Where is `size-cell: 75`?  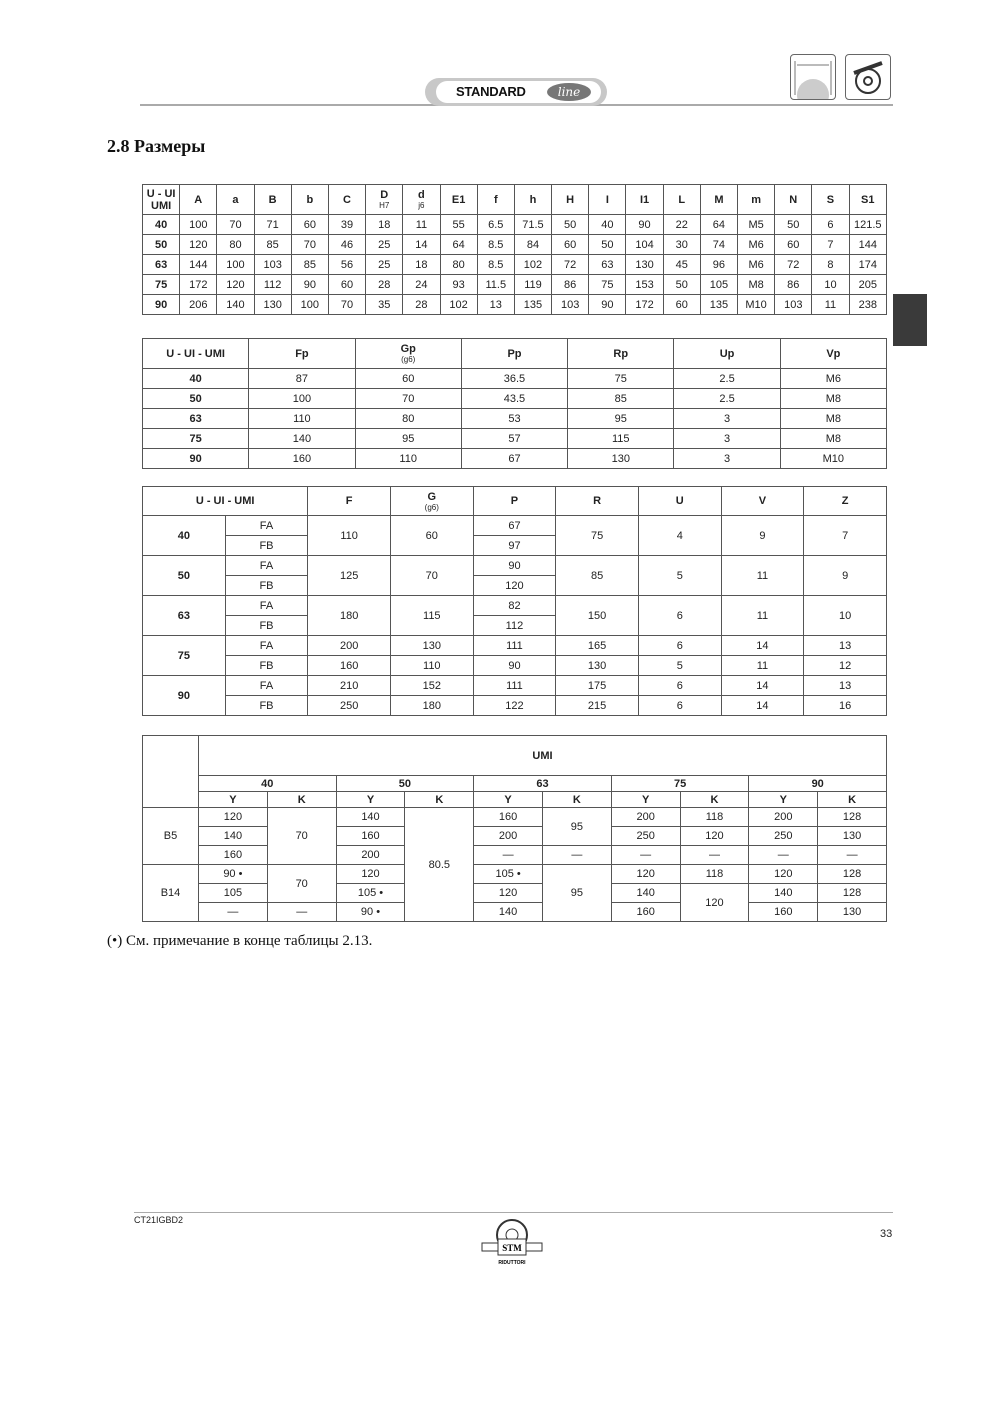 size-cell: 75 is located at coordinates (195, 438).